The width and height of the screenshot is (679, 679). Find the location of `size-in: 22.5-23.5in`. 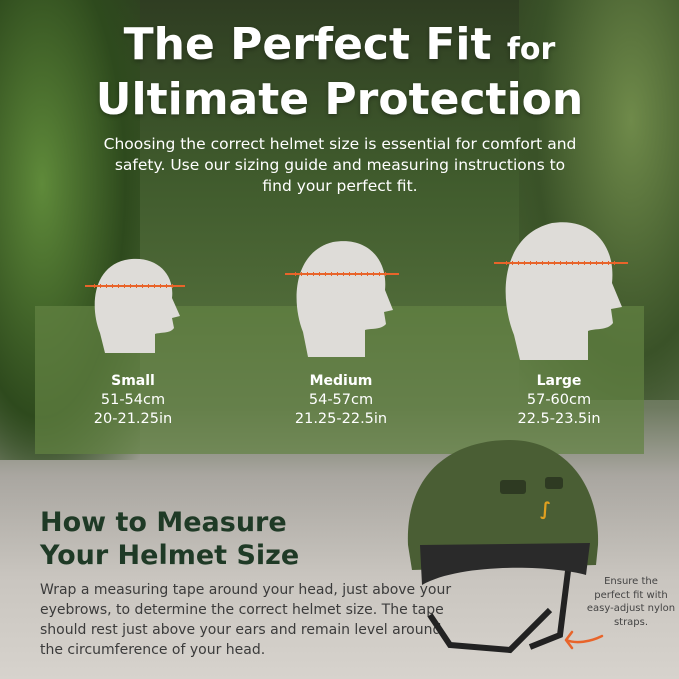

size-in: 22.5-23.5in is located at coordinates (559, 419).